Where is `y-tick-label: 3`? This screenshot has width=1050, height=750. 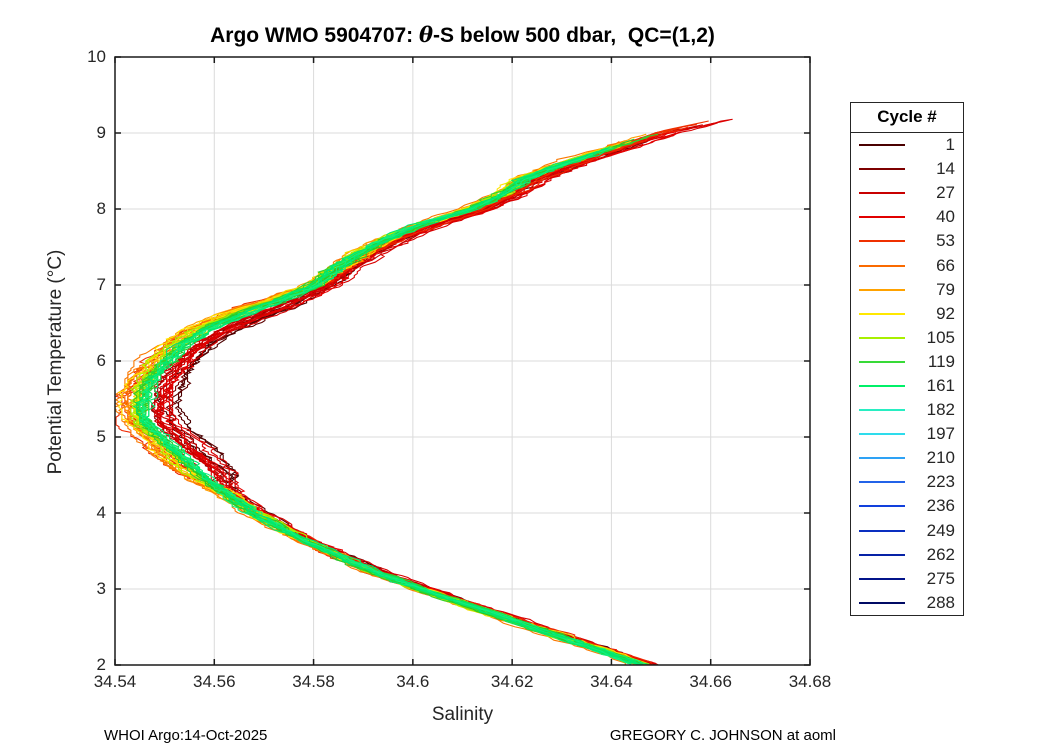
y-tick-label: 3 is located at coordinates (101, 588).